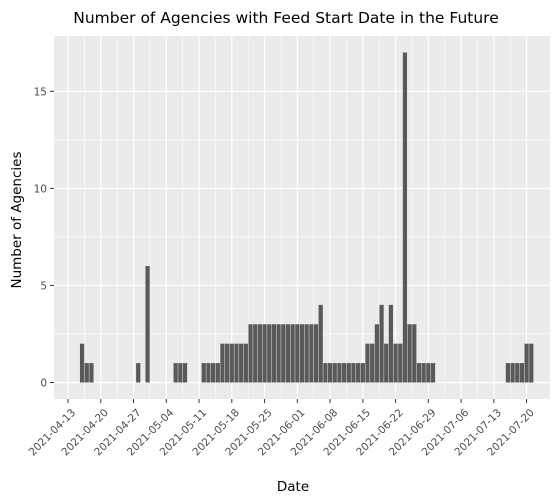 The width and height of the screenshot is (560, 503). I want to click on y-tick-label: 15, so click(40, 92).